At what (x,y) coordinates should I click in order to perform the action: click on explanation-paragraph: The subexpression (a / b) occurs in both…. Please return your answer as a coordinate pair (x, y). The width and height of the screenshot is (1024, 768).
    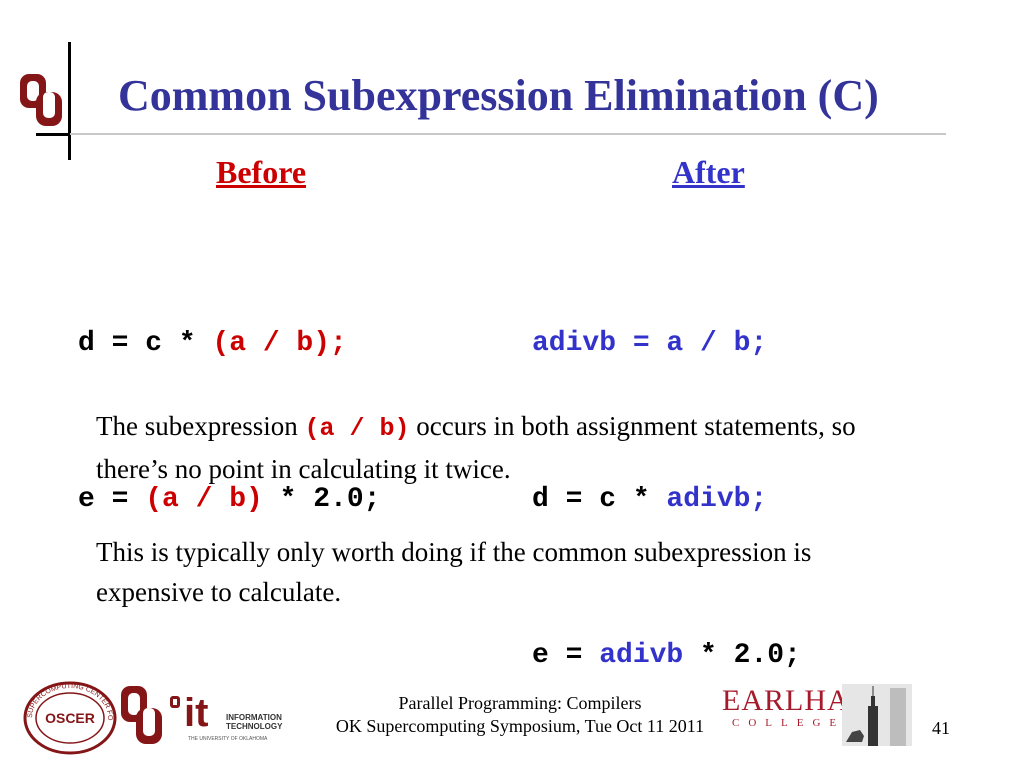
    Looking at the image, I should click on (476, 447).